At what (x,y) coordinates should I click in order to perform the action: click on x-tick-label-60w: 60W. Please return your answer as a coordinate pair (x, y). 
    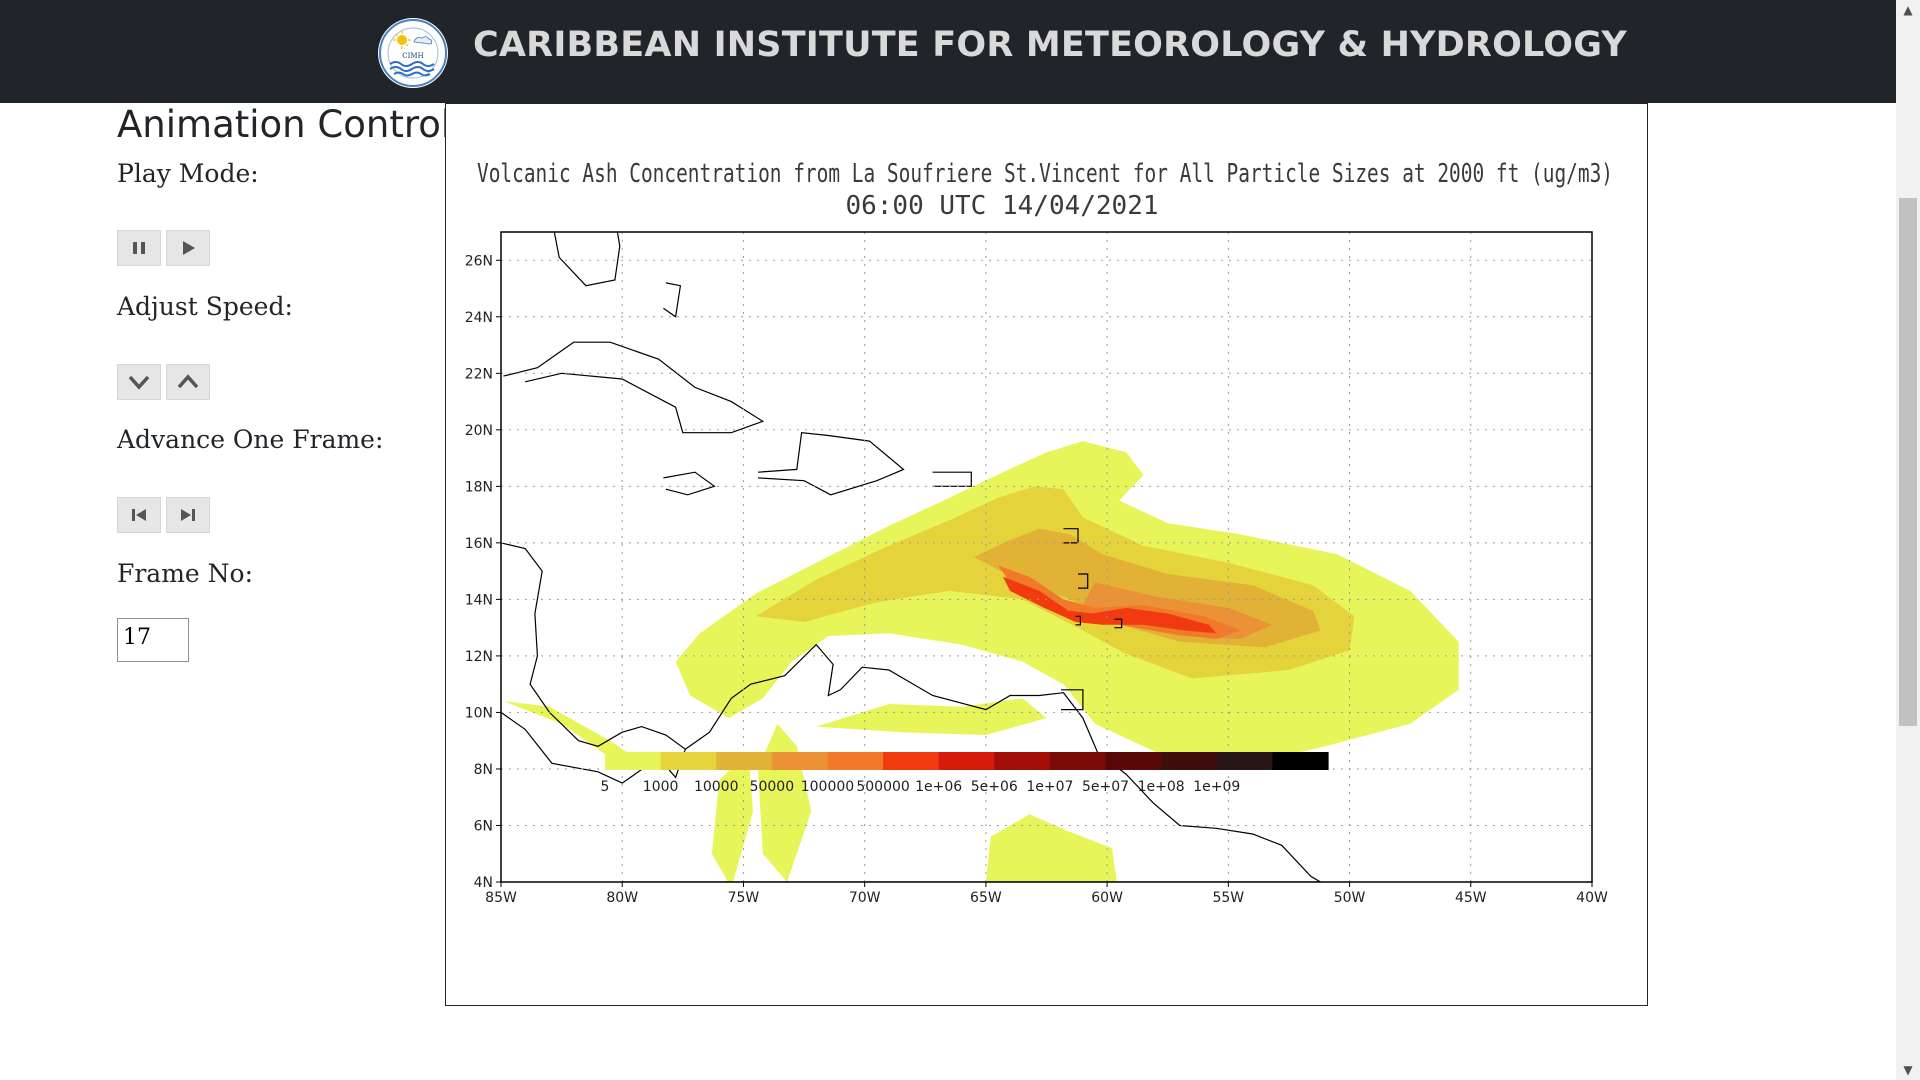
    Looking at the image, I should click on (1107, 898).